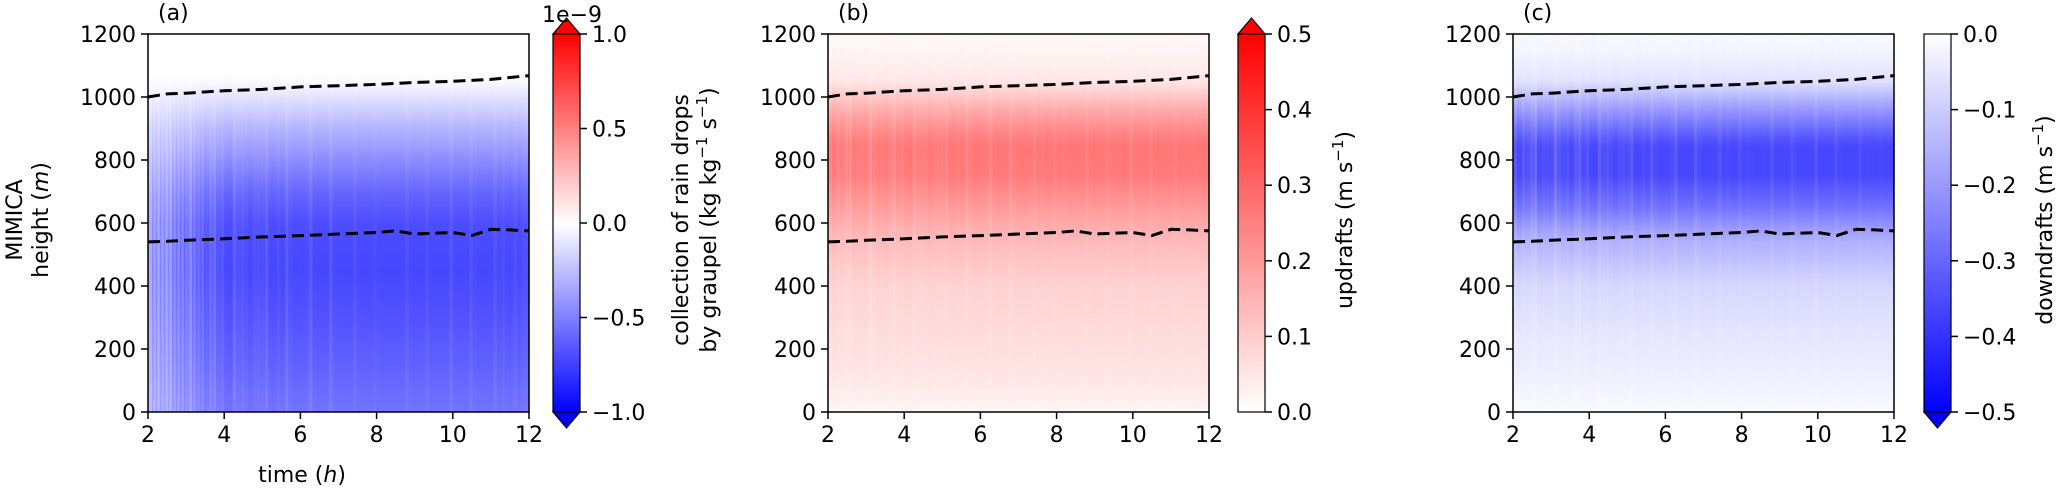 Image resolution: width=2067 pixels, height=488 pixels. What do you see at coordinates (115, 161) in the screenshot?
I see `y-tick-label: 800` at bounding box center [115, 161].